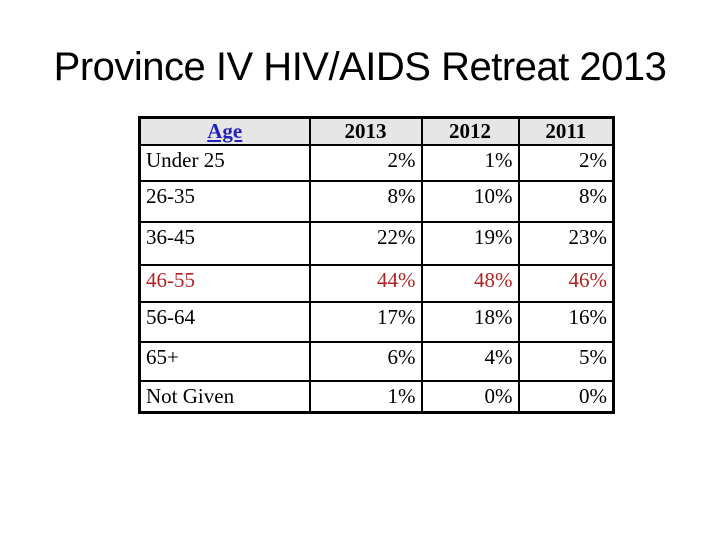  I want to click on value-cell: 44%, so click(365, 283).